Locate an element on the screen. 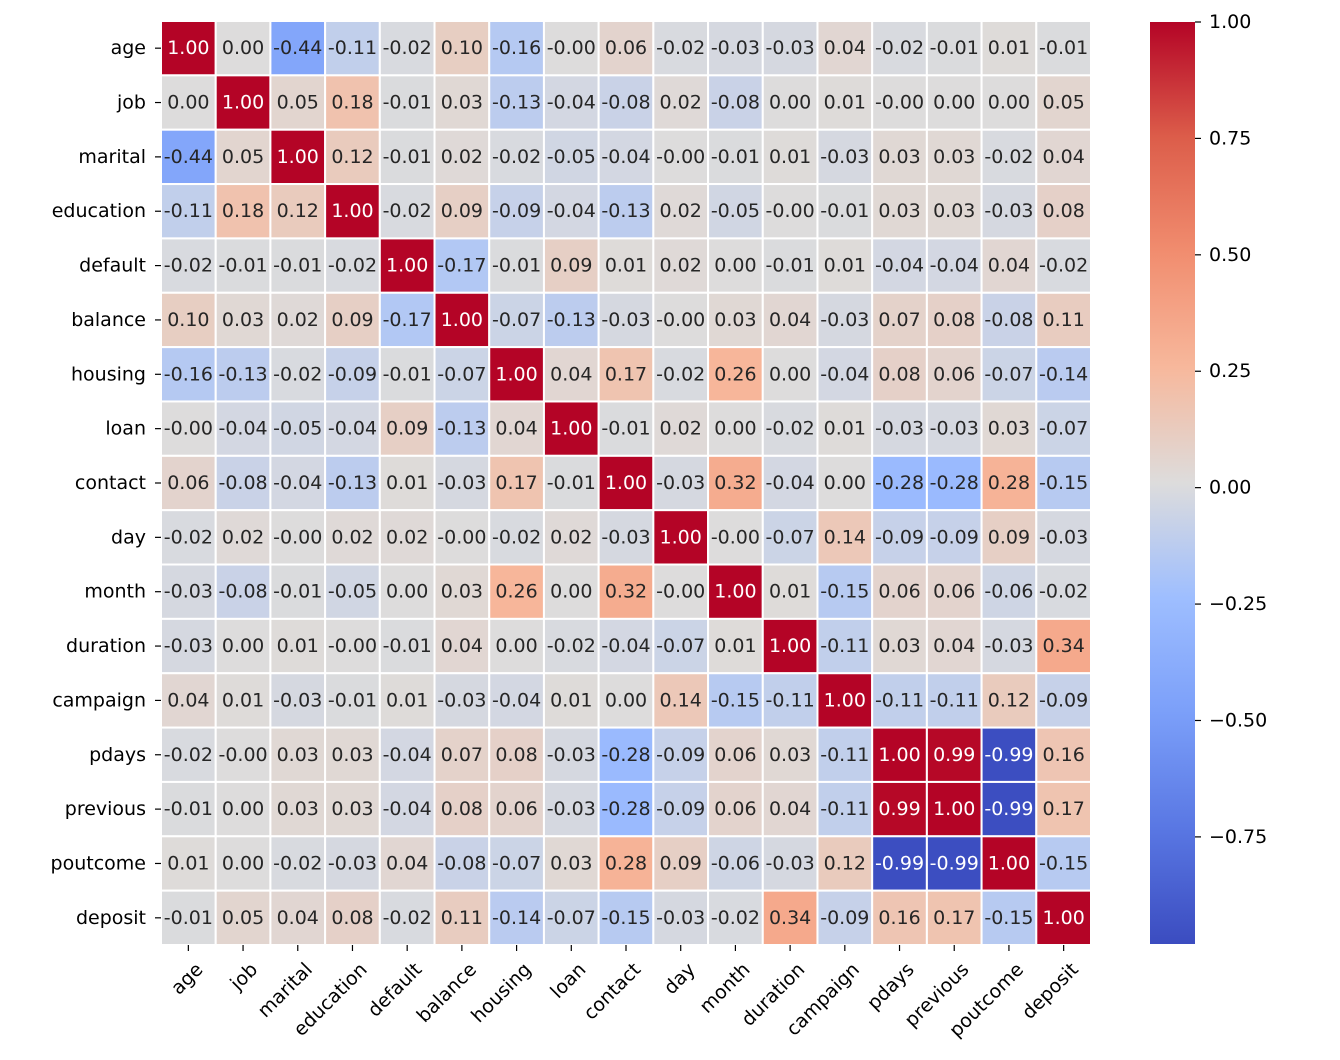 This screenshot has height=1060, width=1340. cell-value-label: 0.04 is located at coordinates (516, 429).